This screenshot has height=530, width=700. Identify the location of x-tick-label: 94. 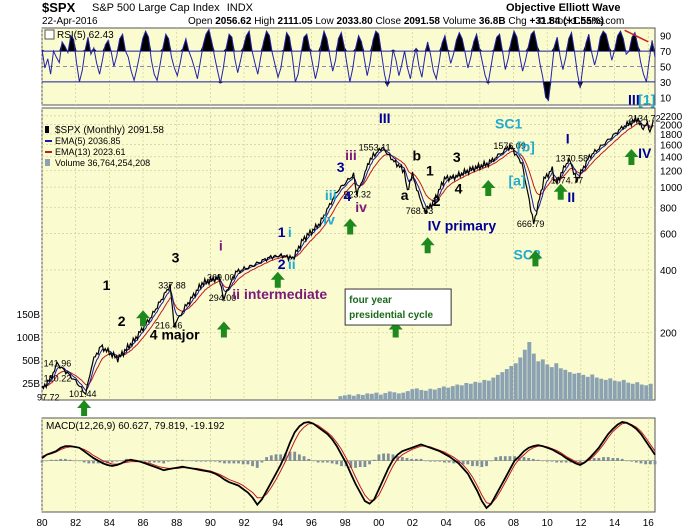
(278, 523).